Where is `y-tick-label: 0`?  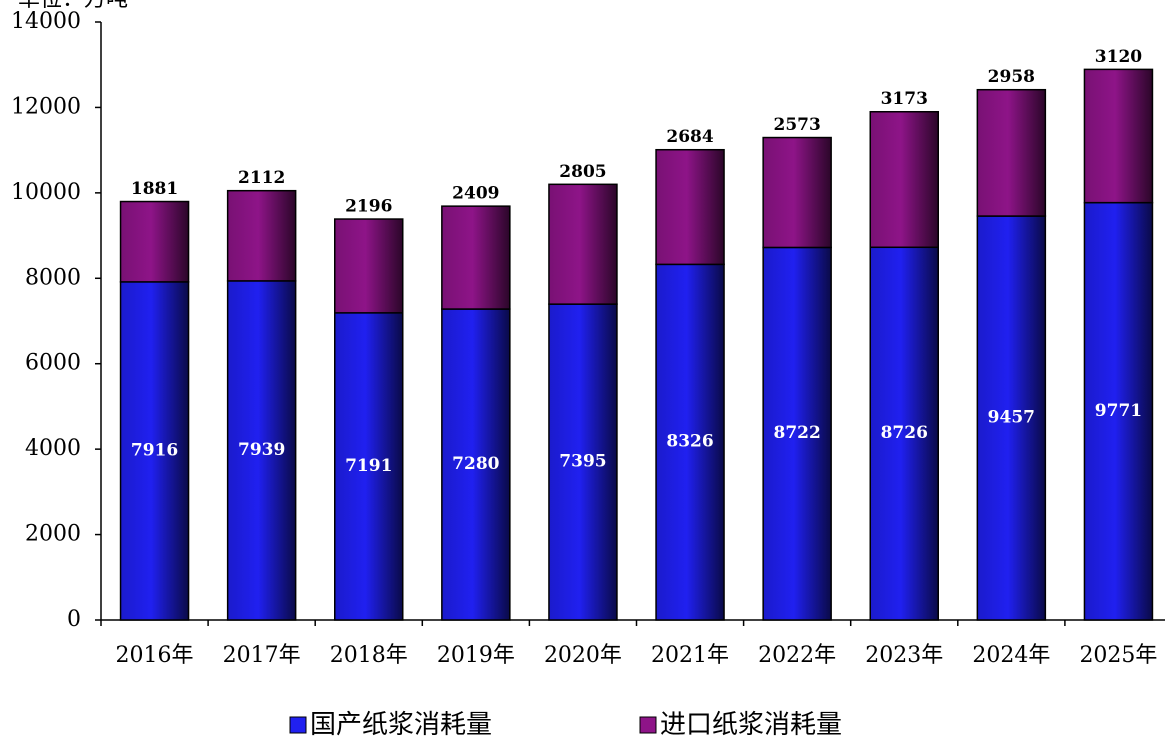
y-tick-label: 0 is located at coordinates (74, 619).